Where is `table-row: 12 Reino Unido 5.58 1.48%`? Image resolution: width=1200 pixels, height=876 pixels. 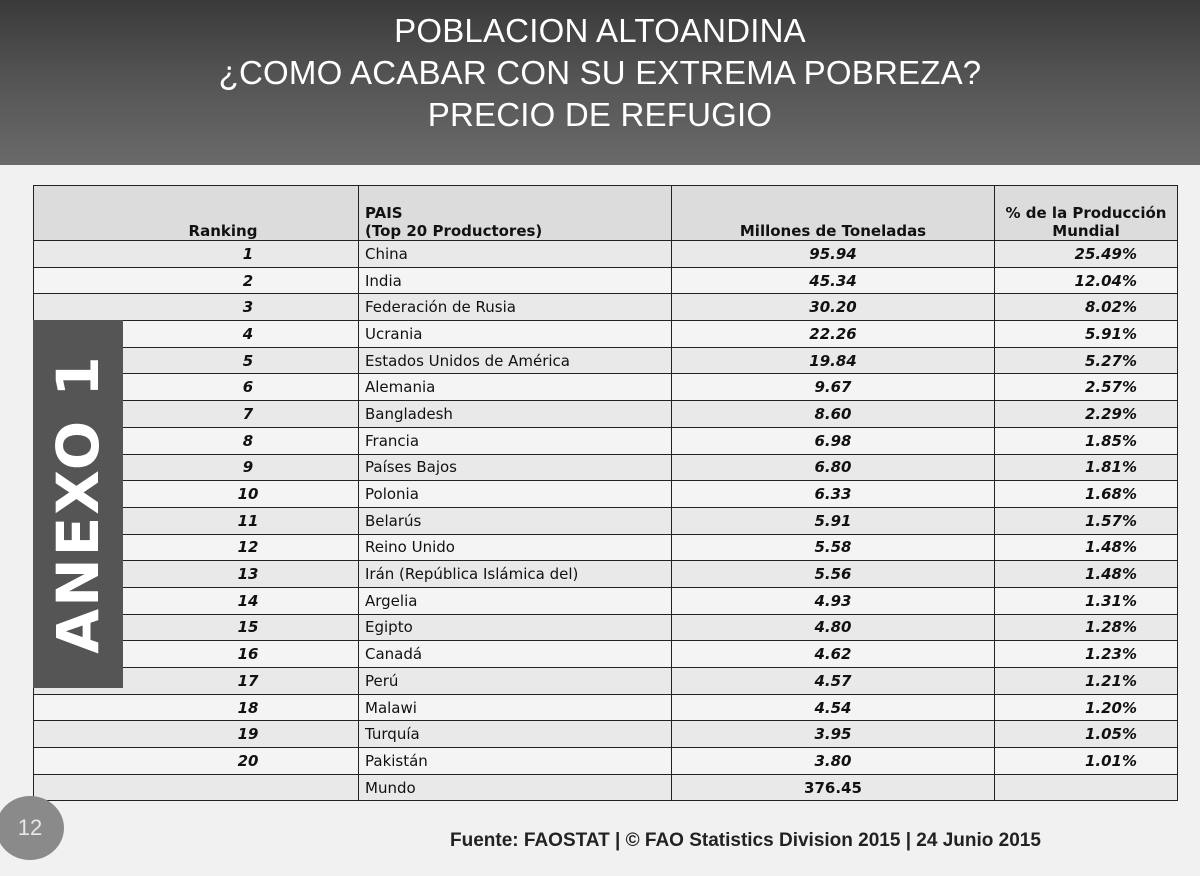
table-row: 12 Reino Unido 5.58 1.48% is located at coordinates (605, 547).